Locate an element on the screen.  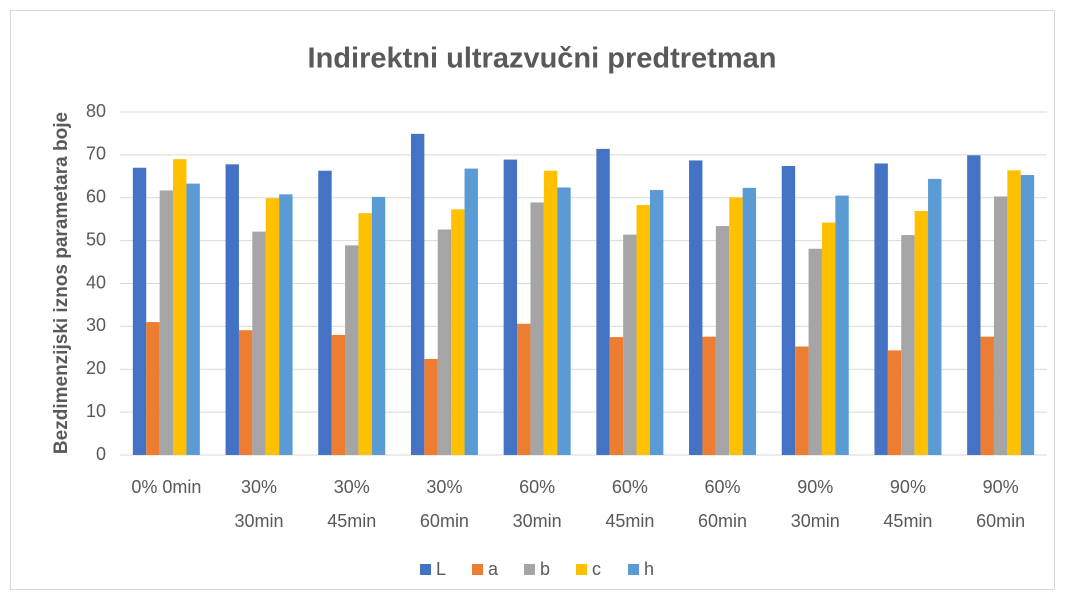
legend-label: b is located at coordinates (545, 569).